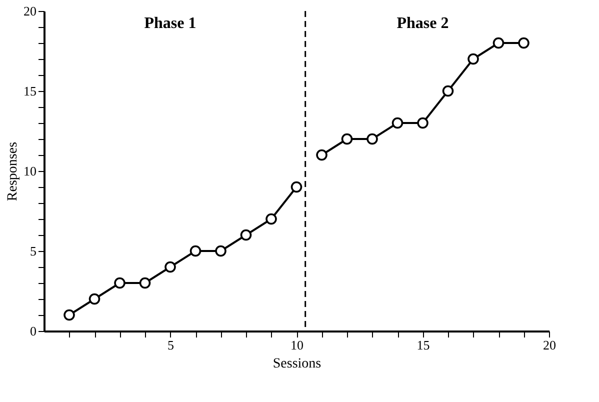 The image size is (599, 402). I want to click on x-tick-label: 10, so click(297, 345).